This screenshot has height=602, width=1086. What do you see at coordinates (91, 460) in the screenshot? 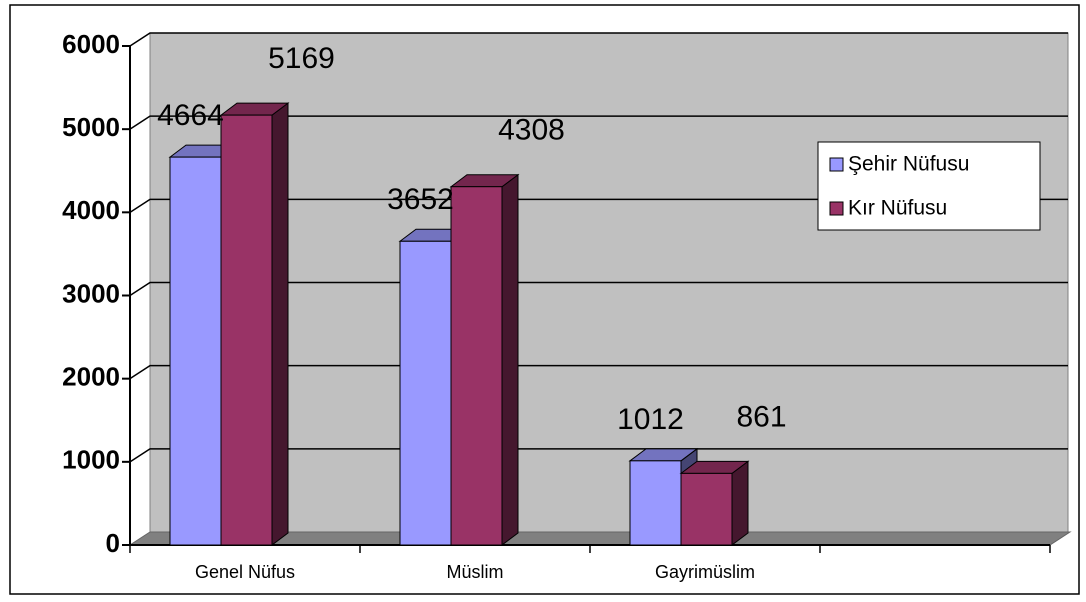
I see `y-tick-label: 1000` at bounding box center [91, 460].